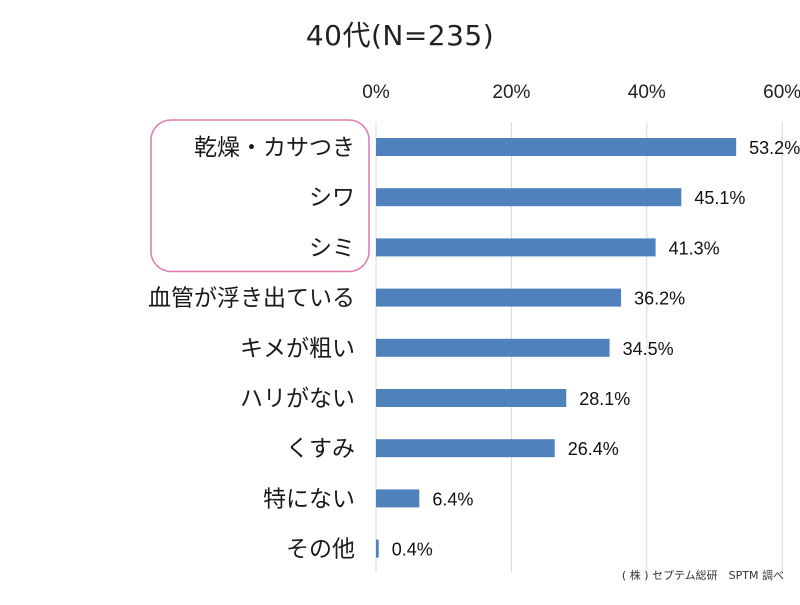  Describe the element at coordinates (774, 148) in the screenshot. I see `value-label: 53.2%` at that location.